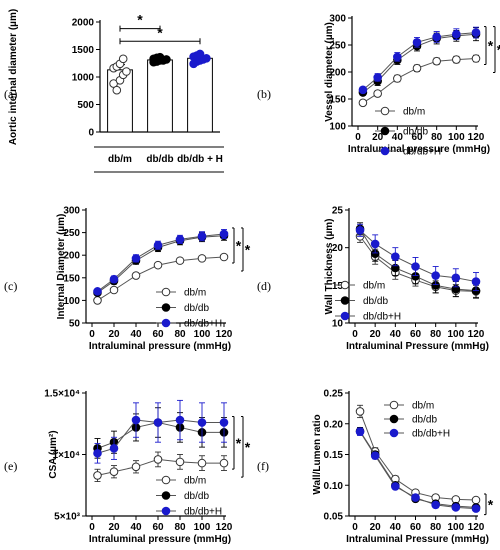 The height and width of the screenshot is (550, 500). Describe the element at coordinates (329, 72) in the screenshot. I see `y-axis-label: Vessel diameter (µm)` at that location.